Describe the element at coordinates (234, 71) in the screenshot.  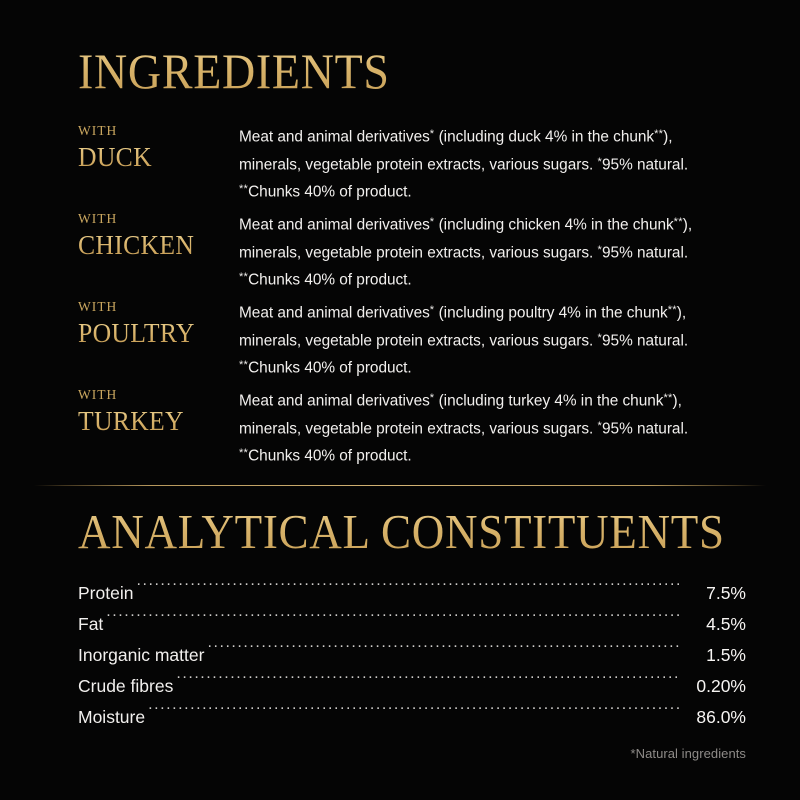
I see `ingredients-heading: INGREDIENTS` at that location.